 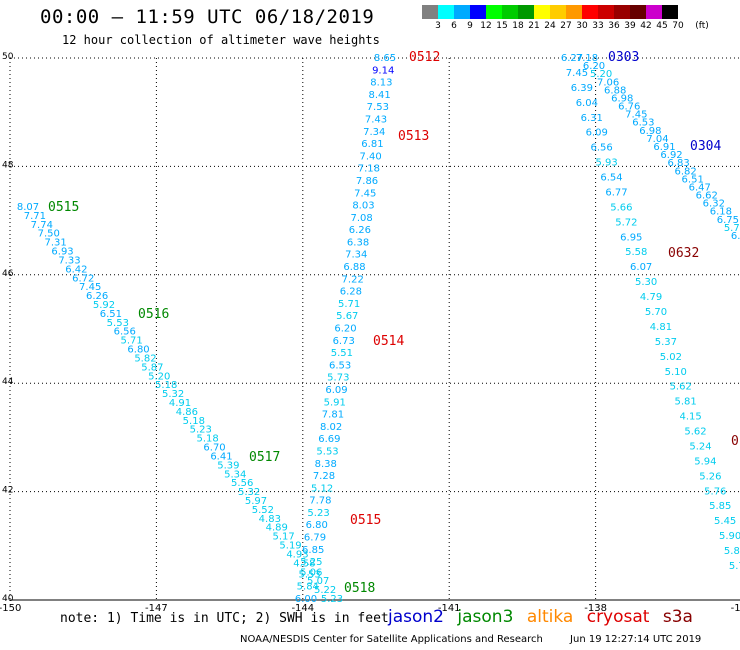 What do you see at coordinates (662, 26) in the screenshot?
I see `colorbar-label: 45` at bounding box center [662, 26].